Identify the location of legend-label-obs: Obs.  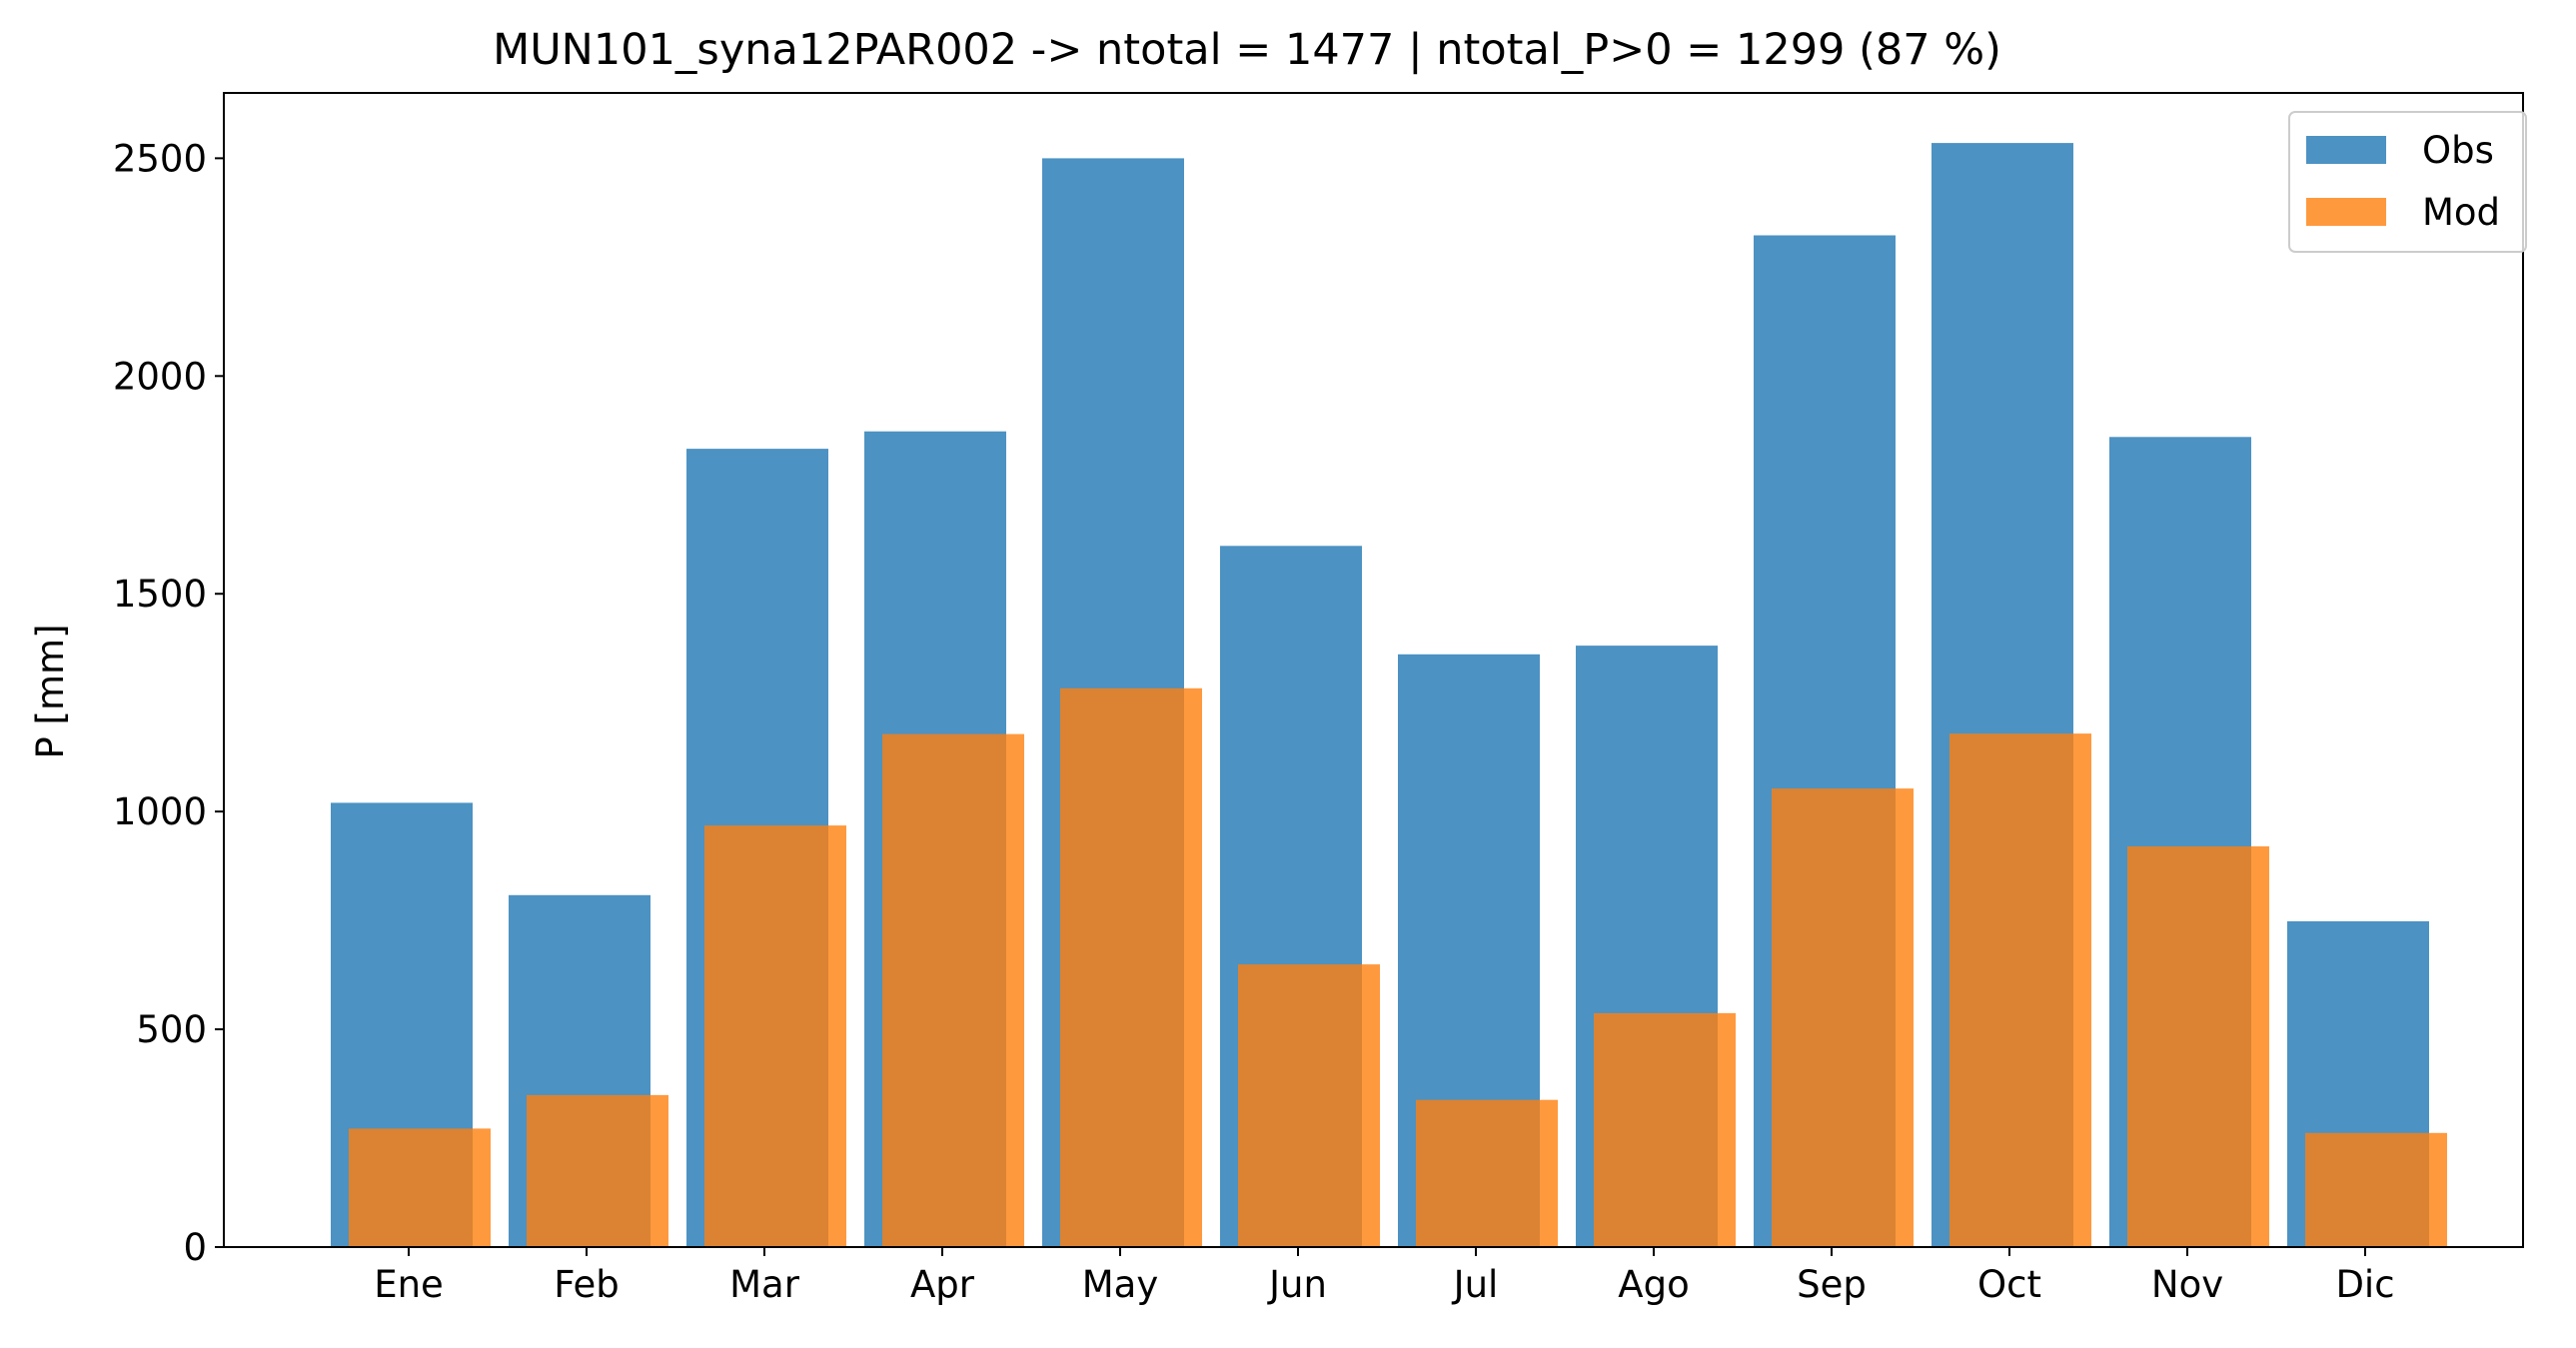
(2458, 150).